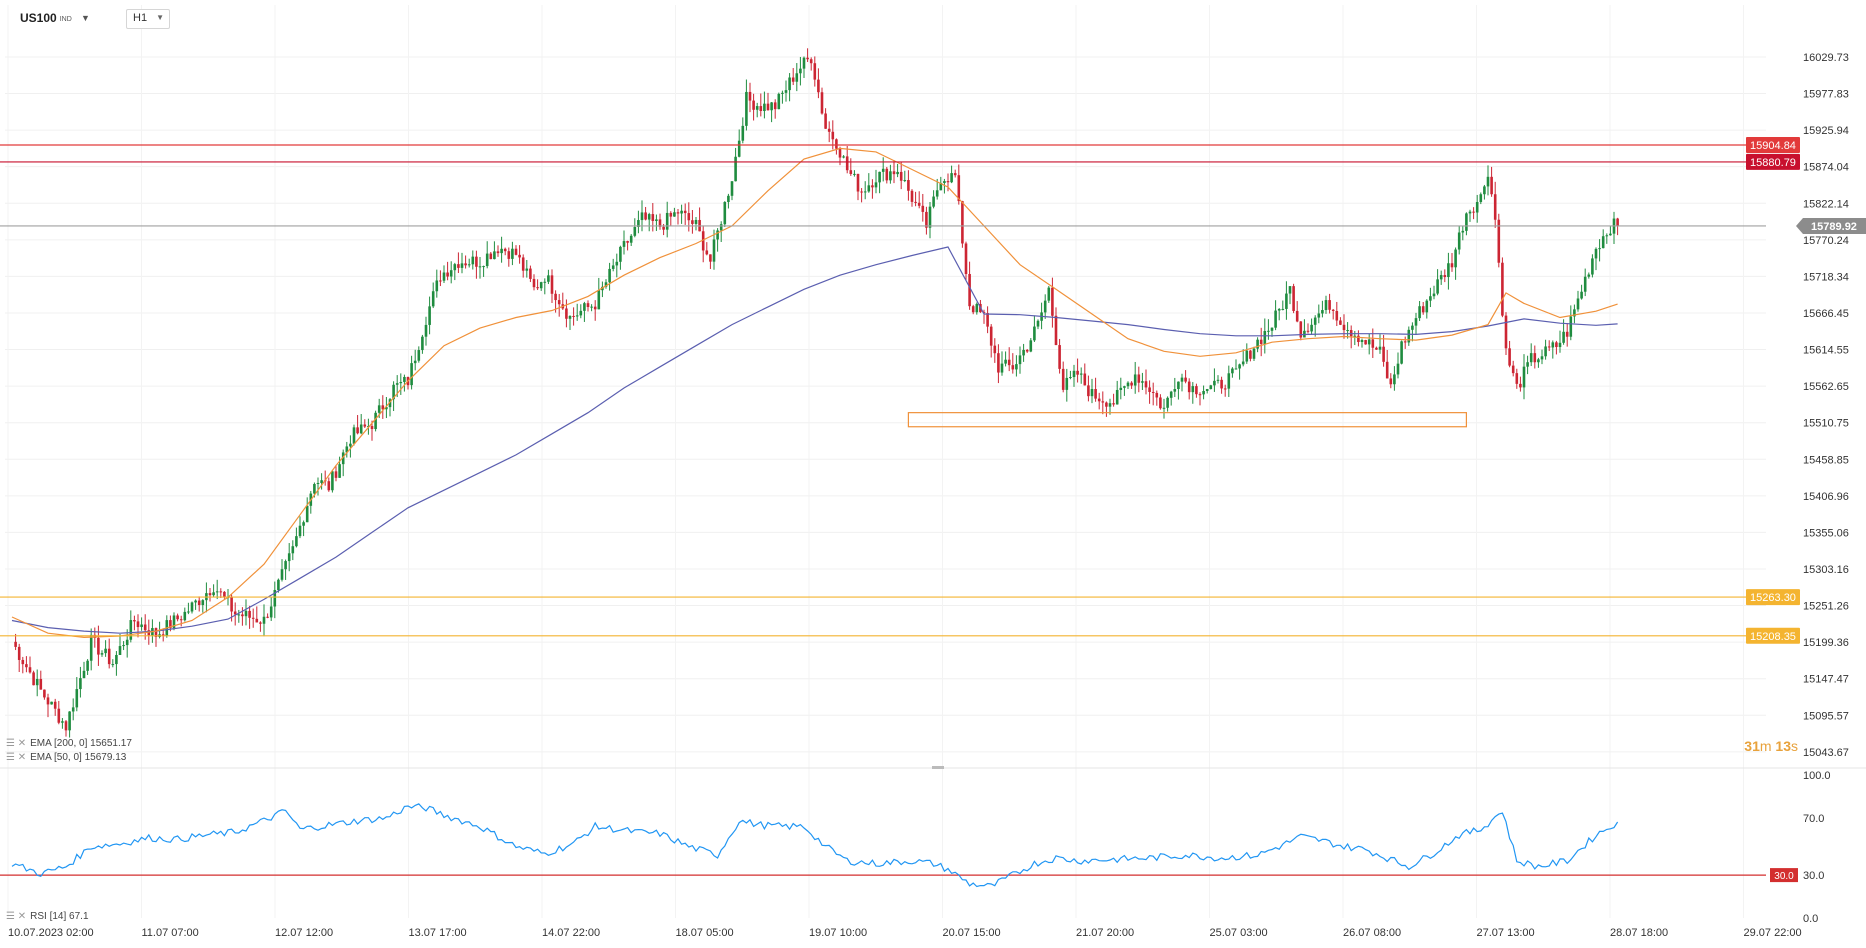 The height and width of the screenshot is (948, 1866). Describe the element at coordinates (1773, 637) in the screenshot. I see `level-price-label: 15208.35` at that location.